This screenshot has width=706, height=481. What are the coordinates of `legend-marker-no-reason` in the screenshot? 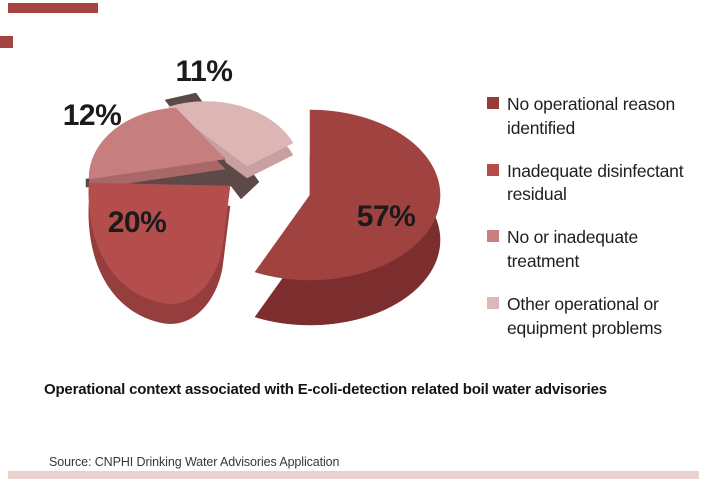 It's located at (493, 103).